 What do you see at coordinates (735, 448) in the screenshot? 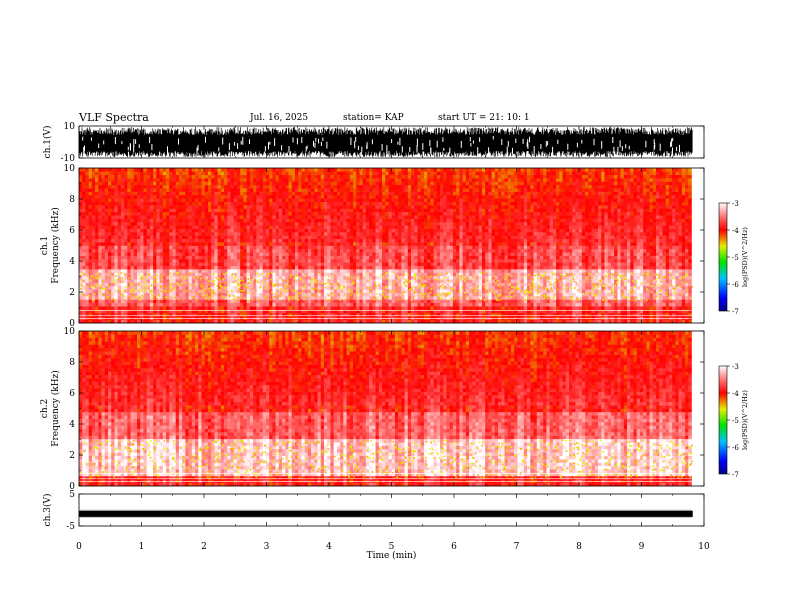
I see `ch2-spectrogram-cb-label: -6` at bounding box center [735, 448].